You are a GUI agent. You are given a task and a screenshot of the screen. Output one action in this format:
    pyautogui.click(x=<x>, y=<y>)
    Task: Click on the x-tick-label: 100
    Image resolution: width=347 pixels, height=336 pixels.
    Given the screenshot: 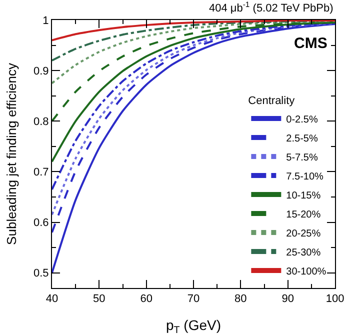 What is the action you would take?
    pyautogui.click(x=335, y=299)
    